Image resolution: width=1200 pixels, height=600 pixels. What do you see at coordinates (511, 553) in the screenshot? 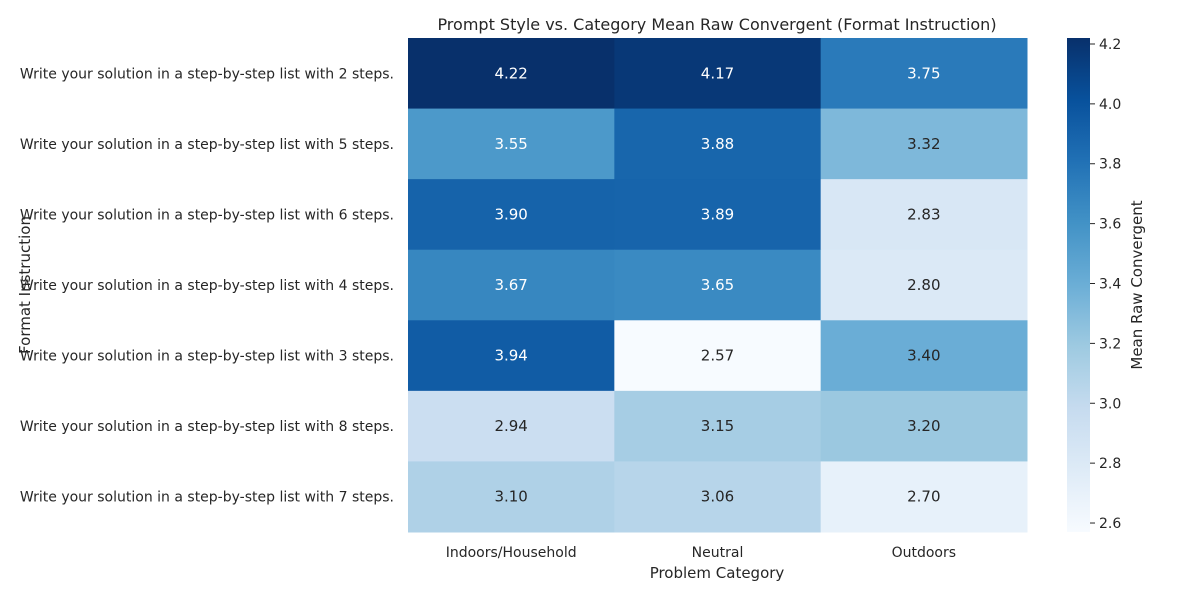
I see `x-tick-label: Indoors/Household` at bounding box center [511, 553].